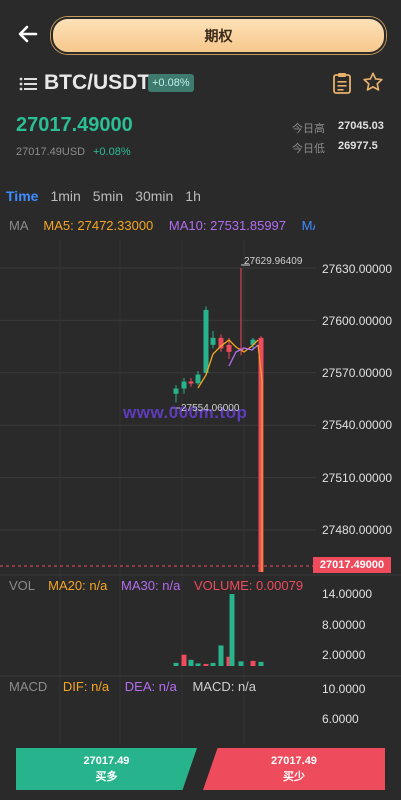  Describe the element at coordinates (227, 225) in the screenshot. I see `ma10-value: MA10: 27531.85997` at that location.